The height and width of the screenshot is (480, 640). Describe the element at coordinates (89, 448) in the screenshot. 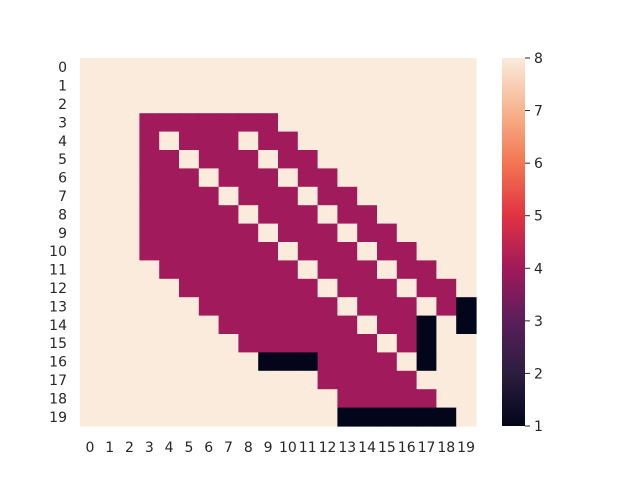

I see `x-tick-label: 0` at that location.